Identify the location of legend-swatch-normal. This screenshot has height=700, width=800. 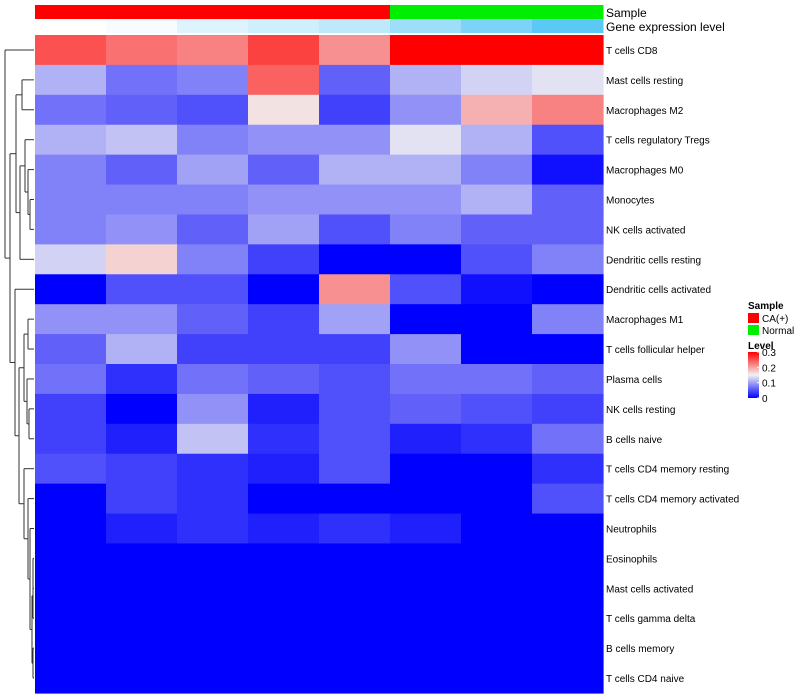
(753, 330).